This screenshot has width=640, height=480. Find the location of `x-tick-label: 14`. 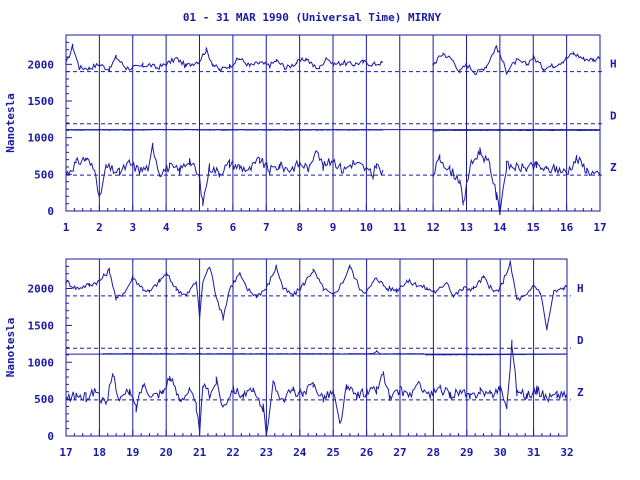

x-tick-label: 14 is located at coordinates (500, 227).